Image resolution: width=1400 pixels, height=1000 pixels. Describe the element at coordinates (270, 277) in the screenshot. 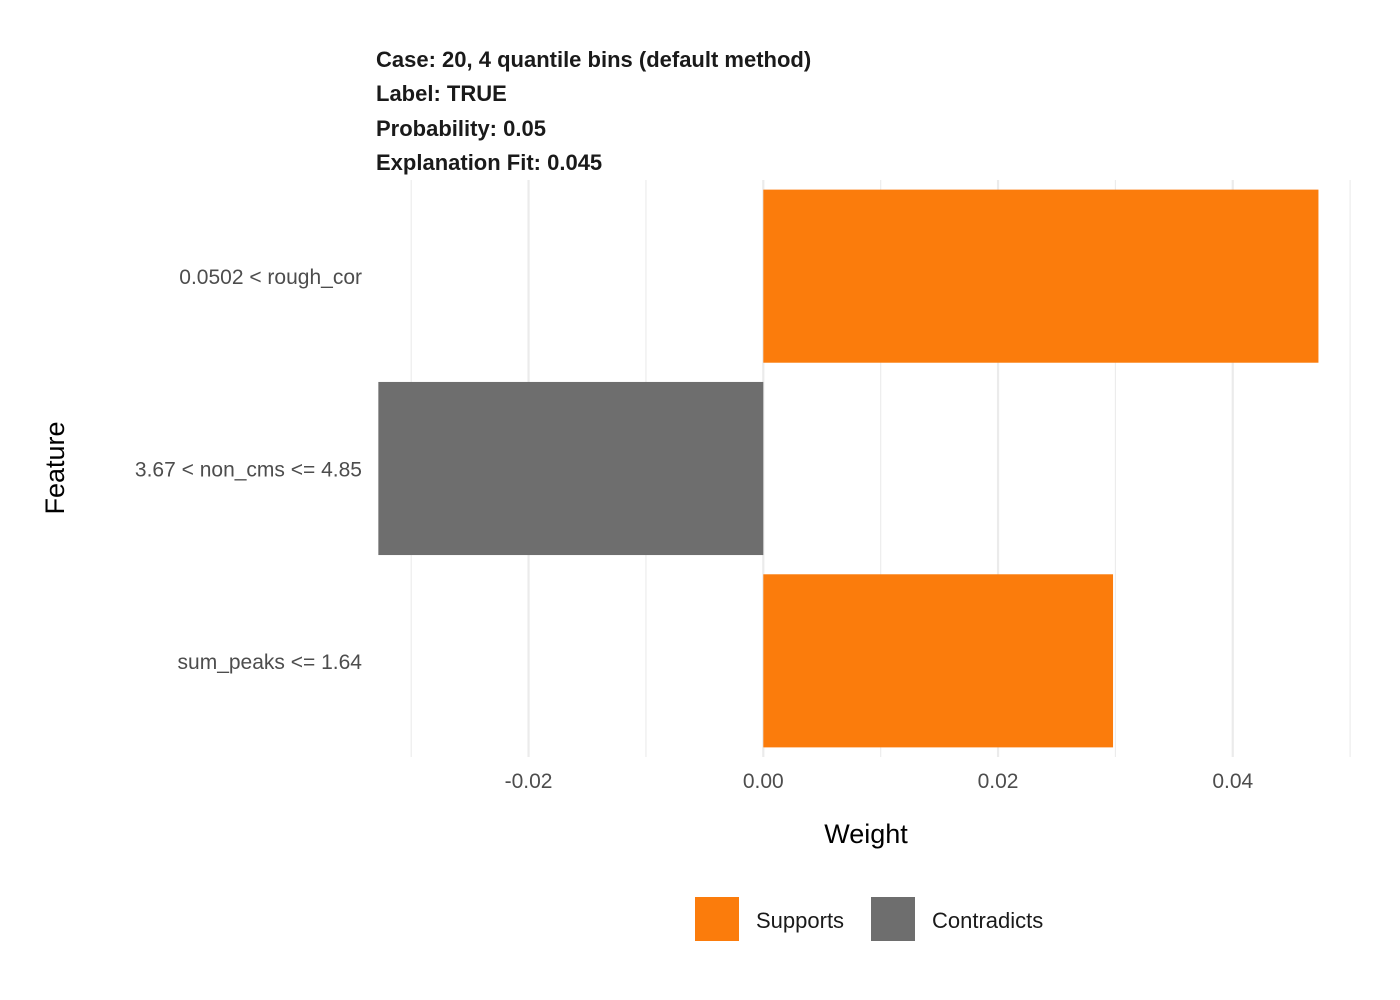

I see `y-tick-label: 0.0502 < rough_cor` at that location.